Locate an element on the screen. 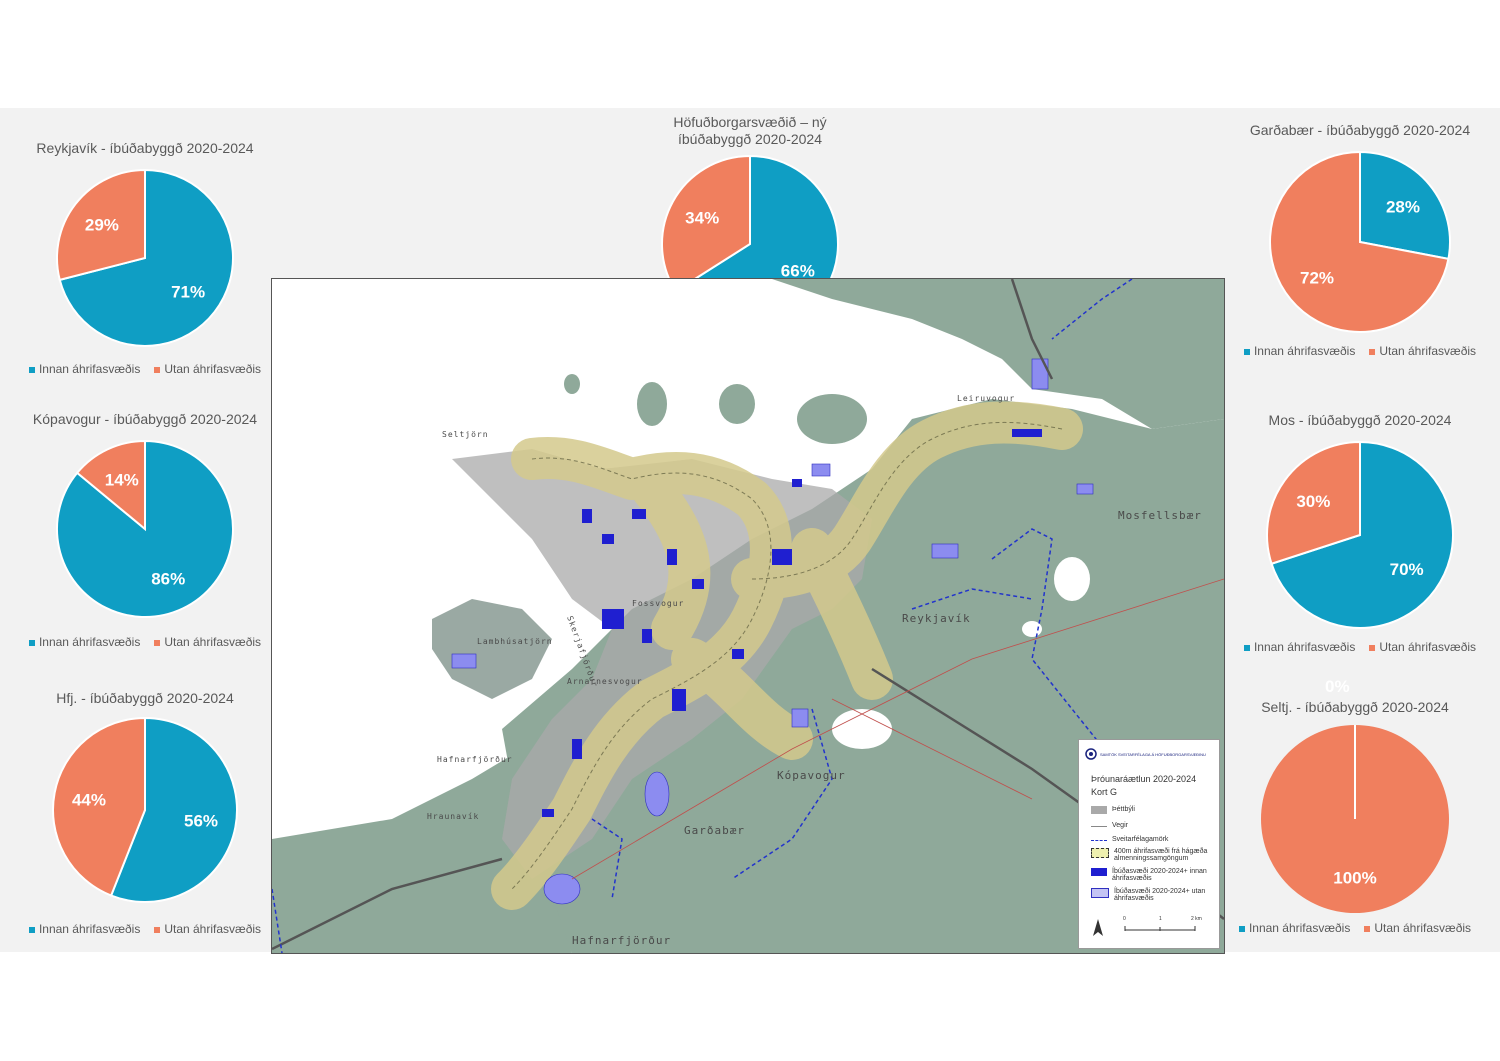 The image size is (1500, 1061). scale-bar is located at coordinates (1160, 928).